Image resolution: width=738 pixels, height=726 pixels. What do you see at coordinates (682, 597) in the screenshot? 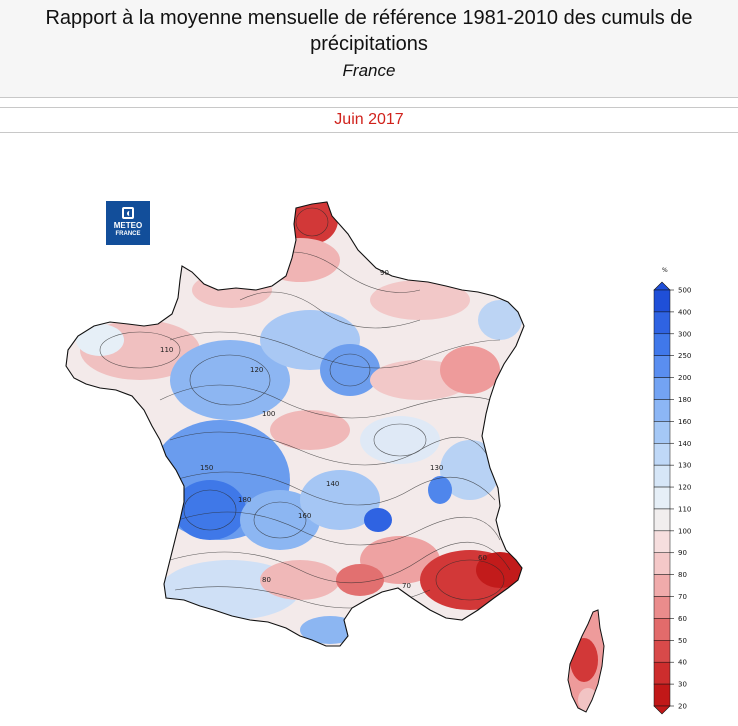
I see `legend-tick-label: 70` at bounding box center [682, 597].